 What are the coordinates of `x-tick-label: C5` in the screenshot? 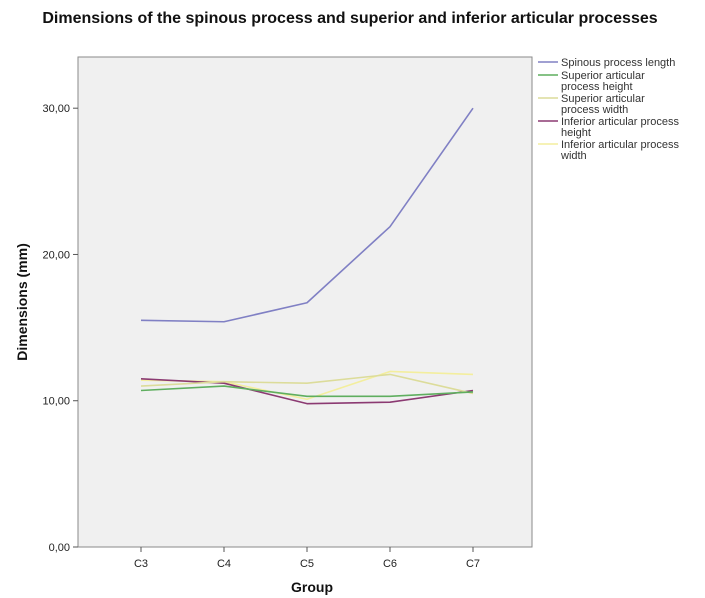 It's located at (307, 564).